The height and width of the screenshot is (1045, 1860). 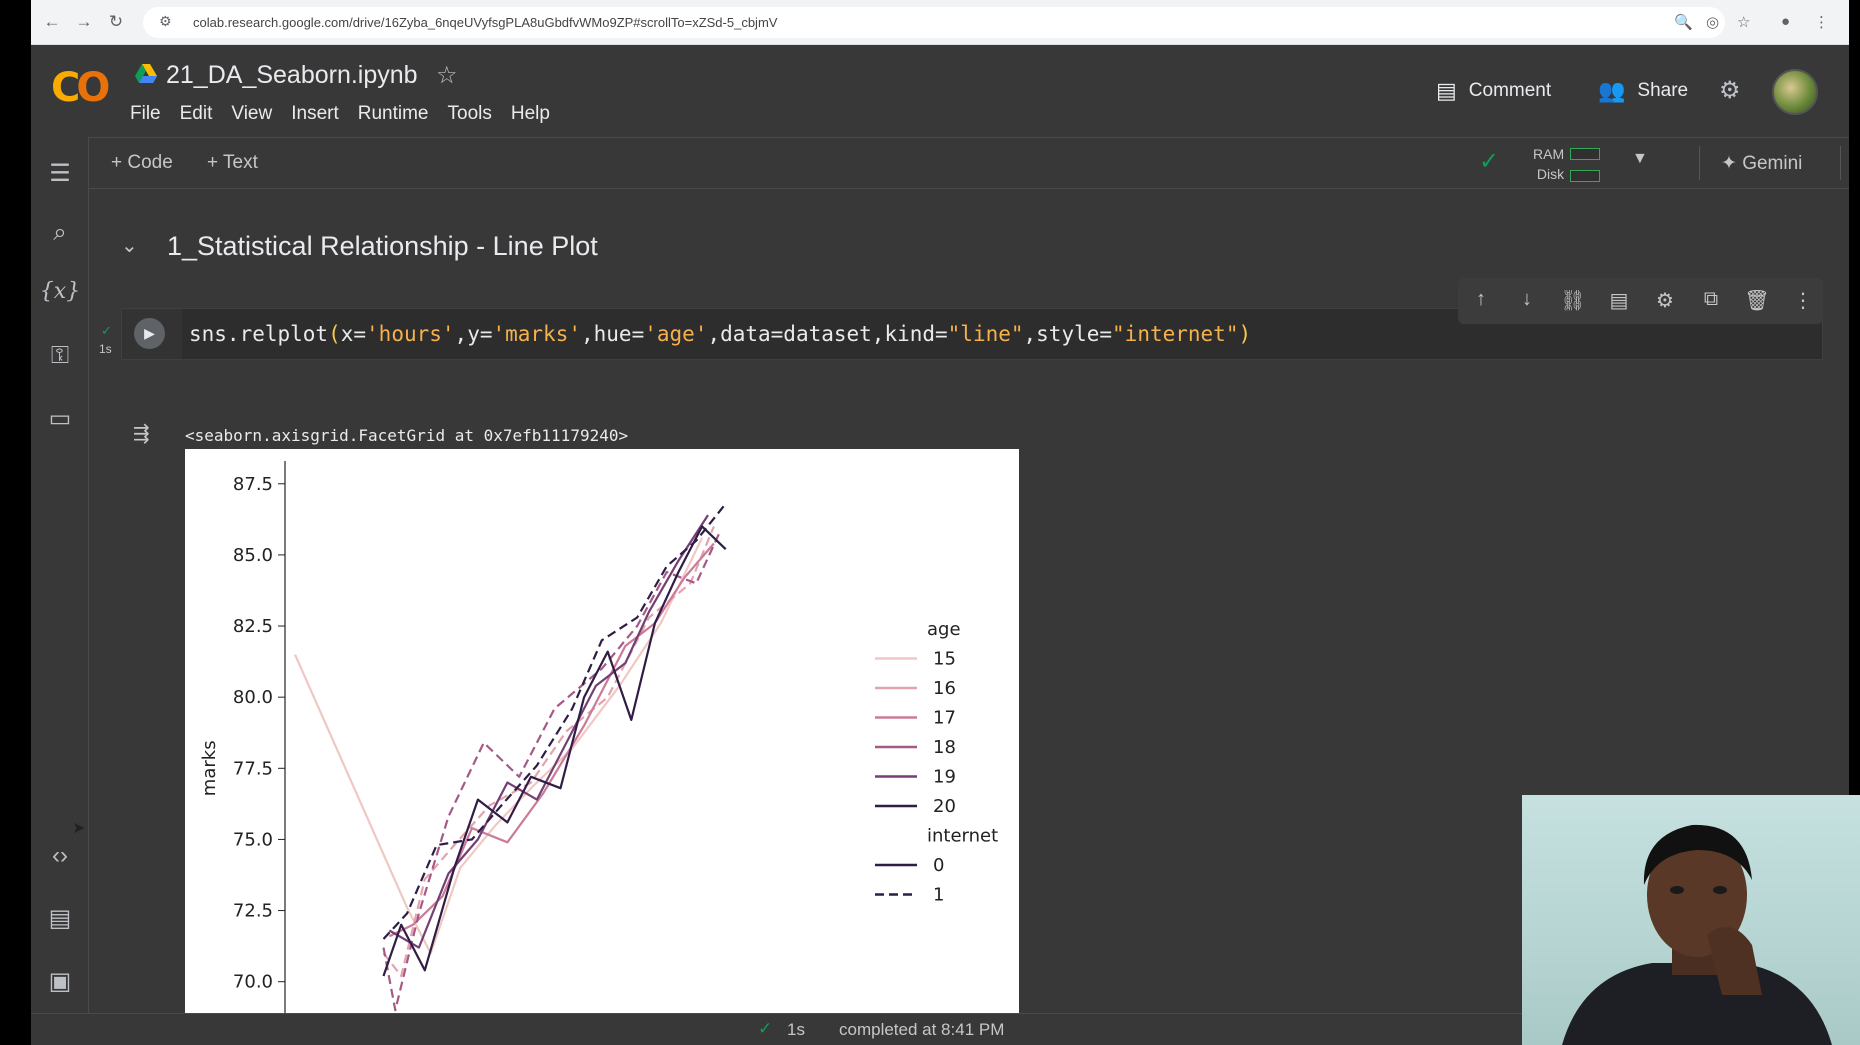 I want to click on sparkle-icon: ✦, so click(x=1729, y=163).